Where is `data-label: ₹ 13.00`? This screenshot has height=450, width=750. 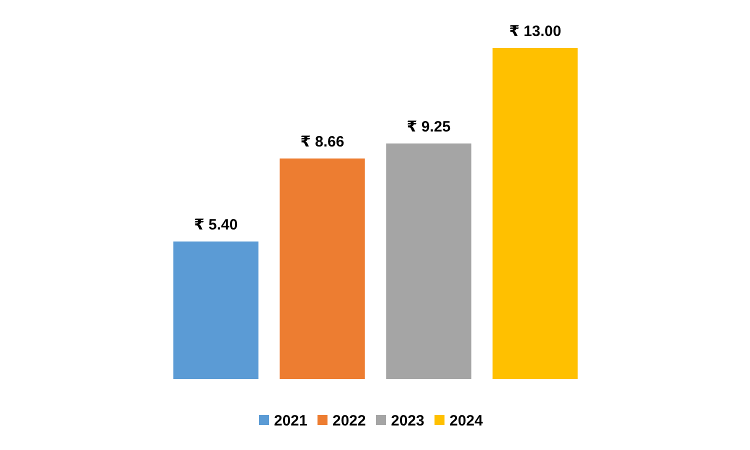 data-label: ₹ 13.00 is located at coordinates (535, 31).